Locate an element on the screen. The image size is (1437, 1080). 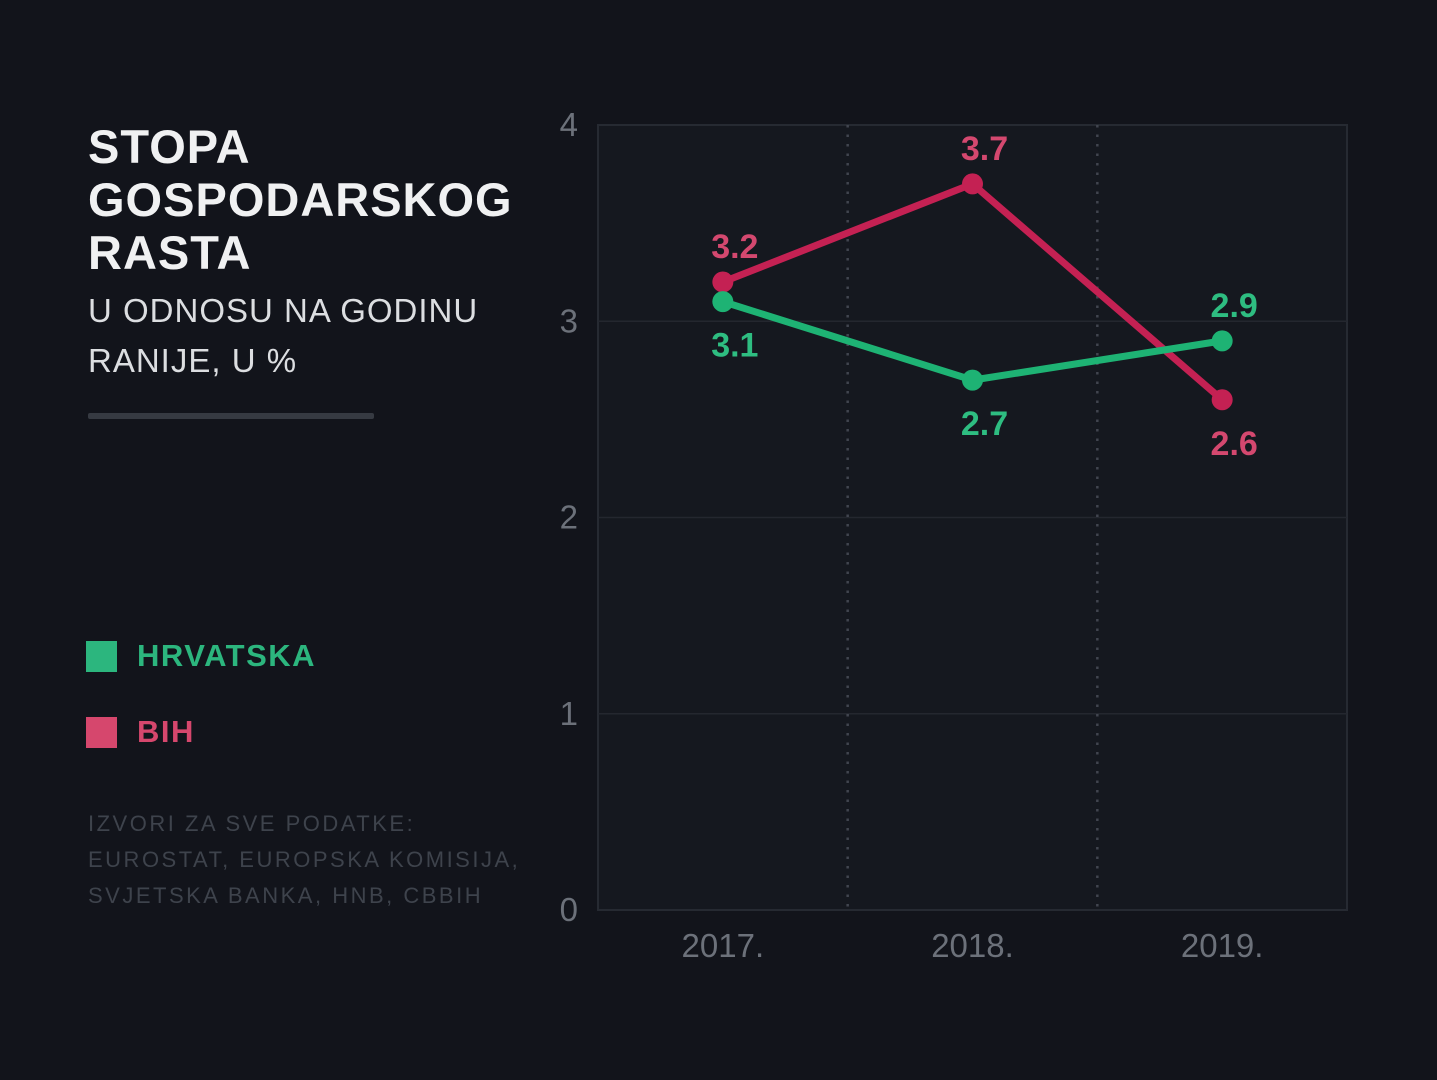
point-label-hrvatska: 2.7 is located at coordinates (984, 424).